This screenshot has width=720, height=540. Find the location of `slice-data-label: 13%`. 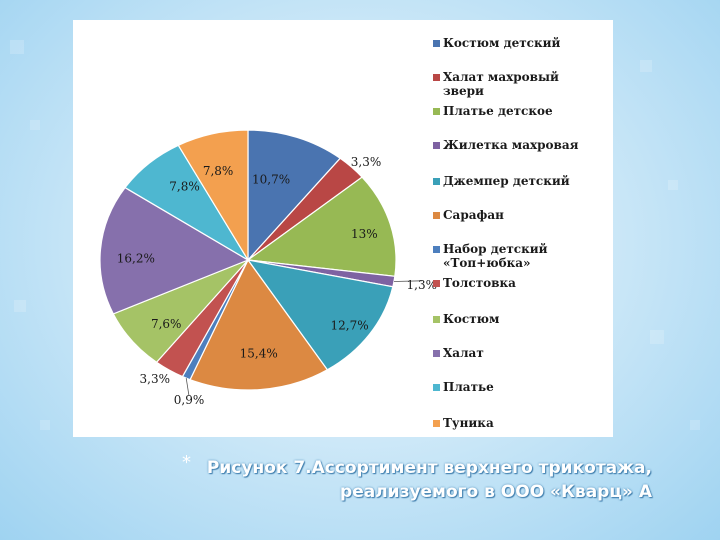

slice-data-label: 13% is located at coordinates (364, 234).